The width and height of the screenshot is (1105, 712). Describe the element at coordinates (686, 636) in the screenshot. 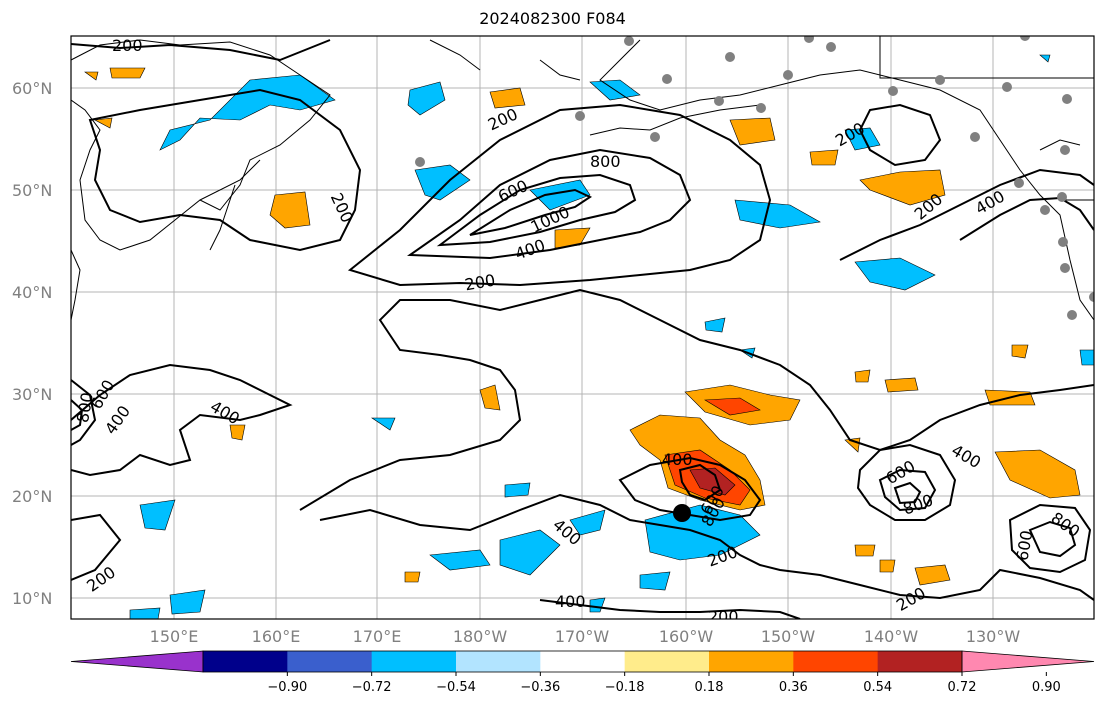

I see `lon-label: 160°W` at that location.